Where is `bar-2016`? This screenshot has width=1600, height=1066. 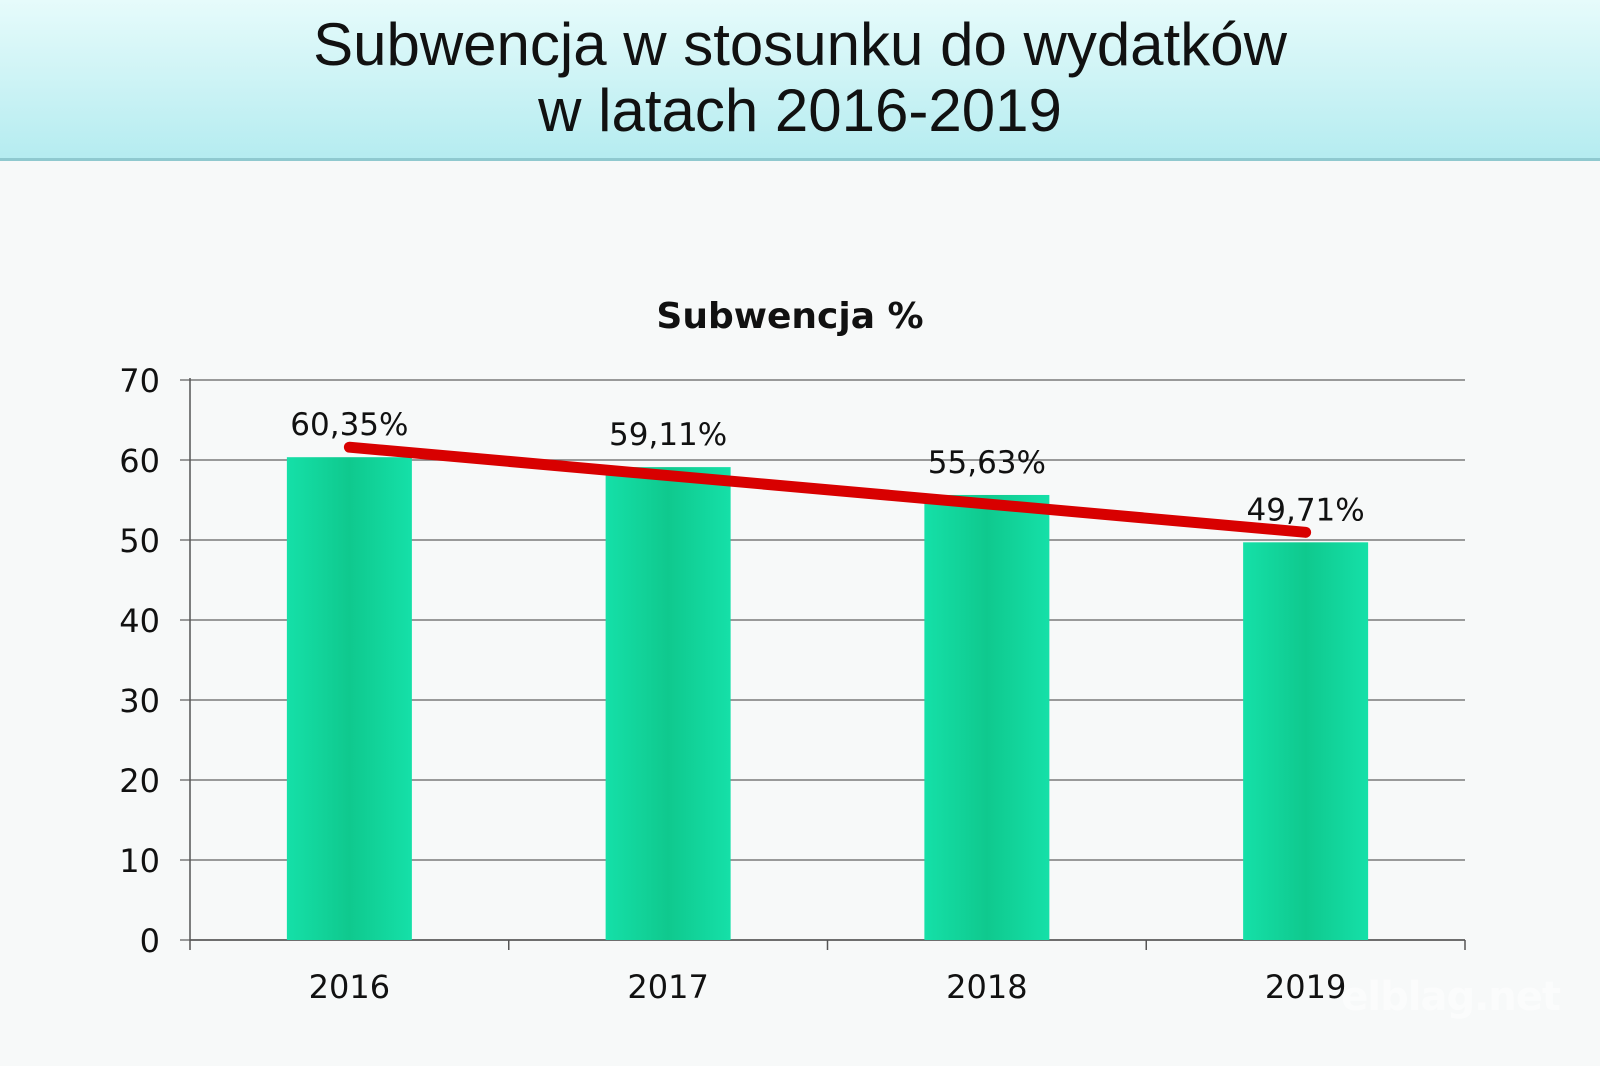 bar-2016 is located at coordinates (349, 698).